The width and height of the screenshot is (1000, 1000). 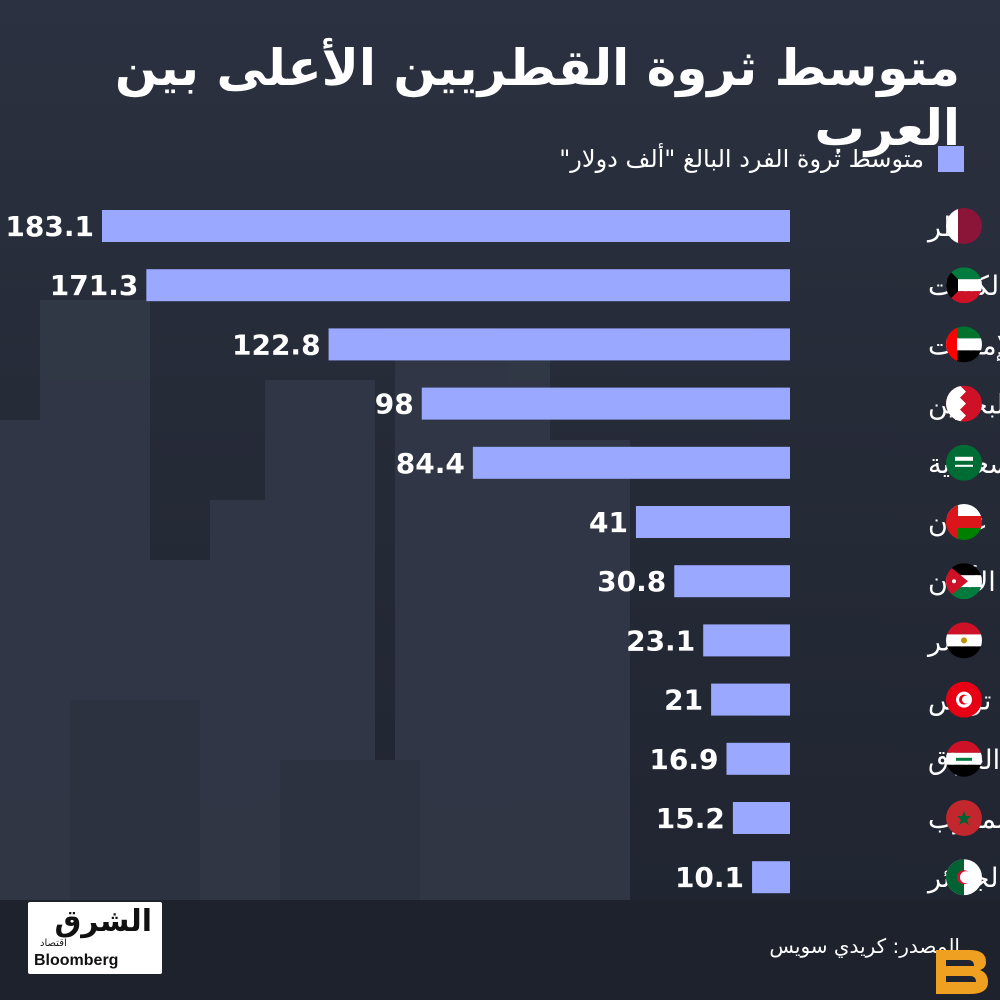 What do you see at coordinates (837, 877) in the screenshot?
I see `bar-row: 10.1الجزائر` at bounding box center [837, 877].